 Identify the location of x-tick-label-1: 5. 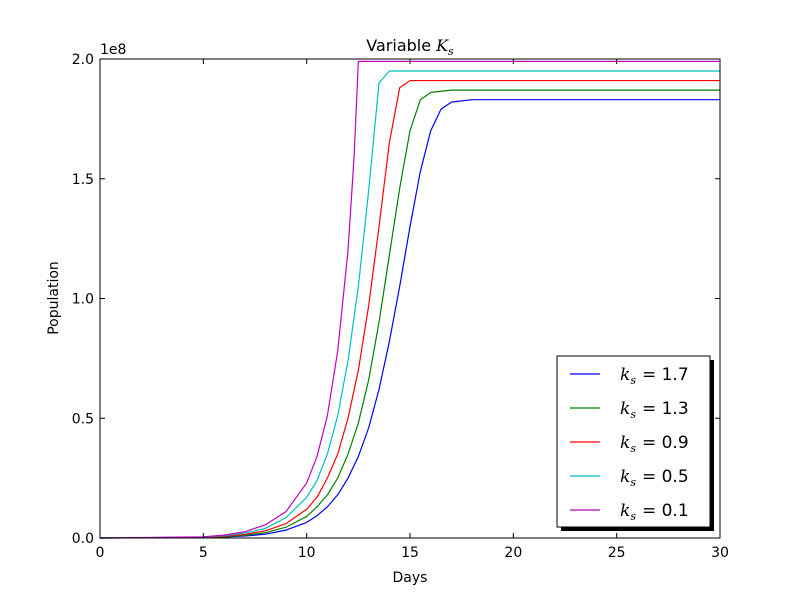
(203, 553).